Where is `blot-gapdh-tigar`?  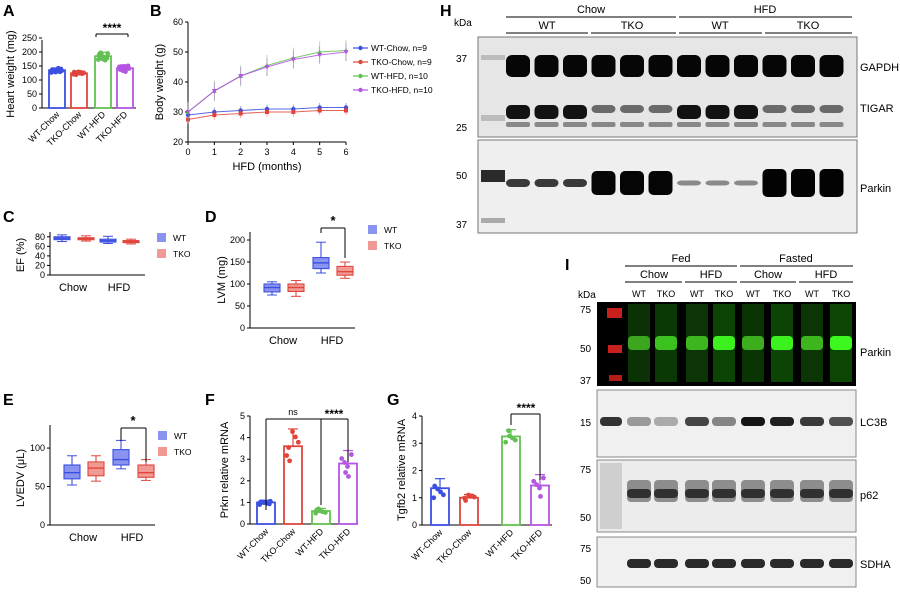 blot-gapdh-tigar is located at coordinates (667, 87).